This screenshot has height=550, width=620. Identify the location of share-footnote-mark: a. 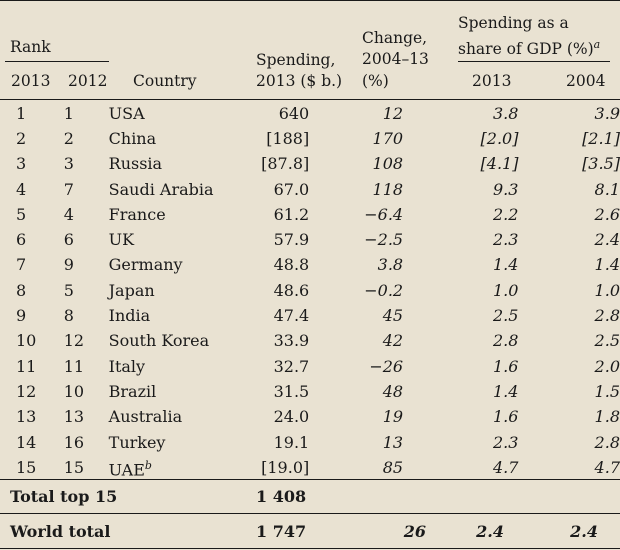
(597, 44).